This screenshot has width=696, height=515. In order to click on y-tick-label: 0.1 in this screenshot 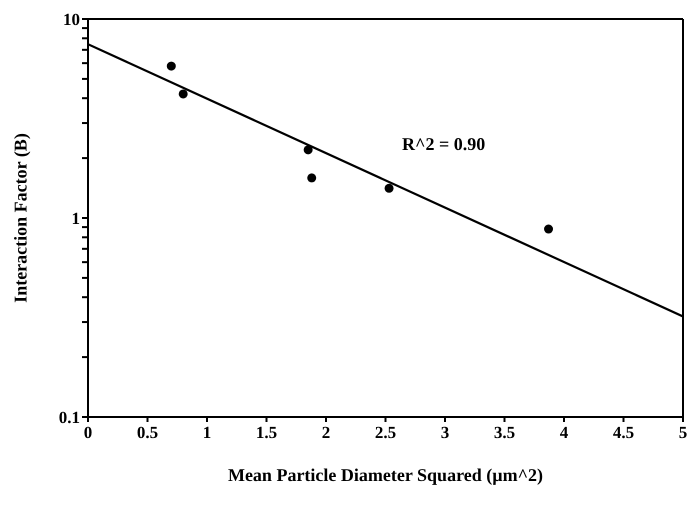, I will do `click(69, 418)`.